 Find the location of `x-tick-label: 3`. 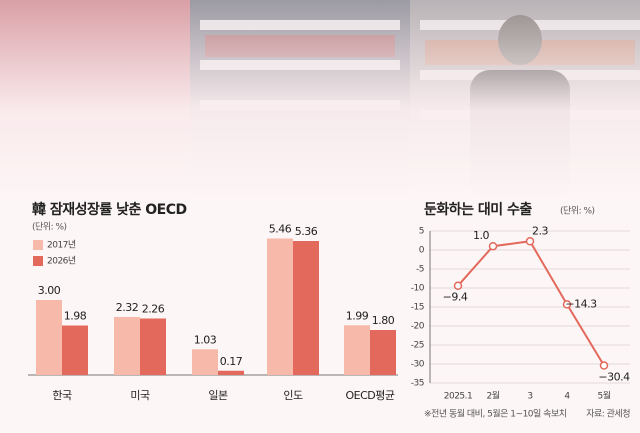

x-tick-label: 3 is located at coordinates (529, 397).